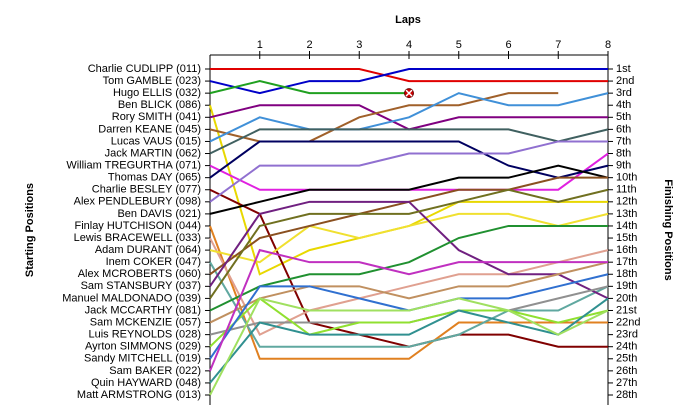 This screenshot has width=700, height=420. Describe the element at coordinates (627, 335) in the screenshot. I see `y2-tick-label: 23rd` at that location.